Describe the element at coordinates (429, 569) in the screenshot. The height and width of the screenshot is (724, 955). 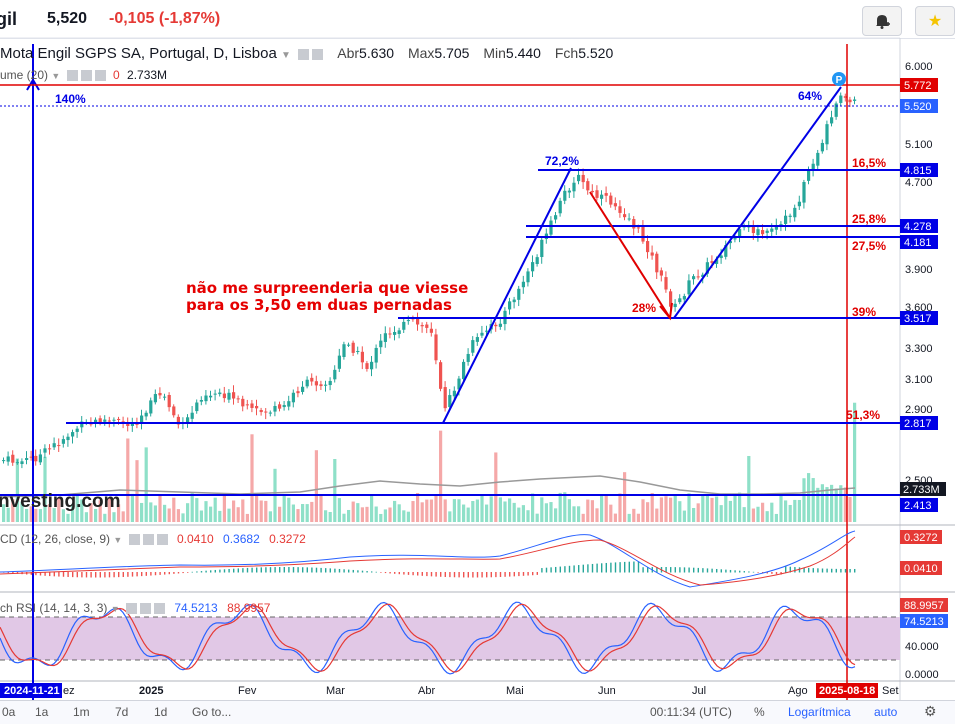
I see `macd-histogram` at that location.